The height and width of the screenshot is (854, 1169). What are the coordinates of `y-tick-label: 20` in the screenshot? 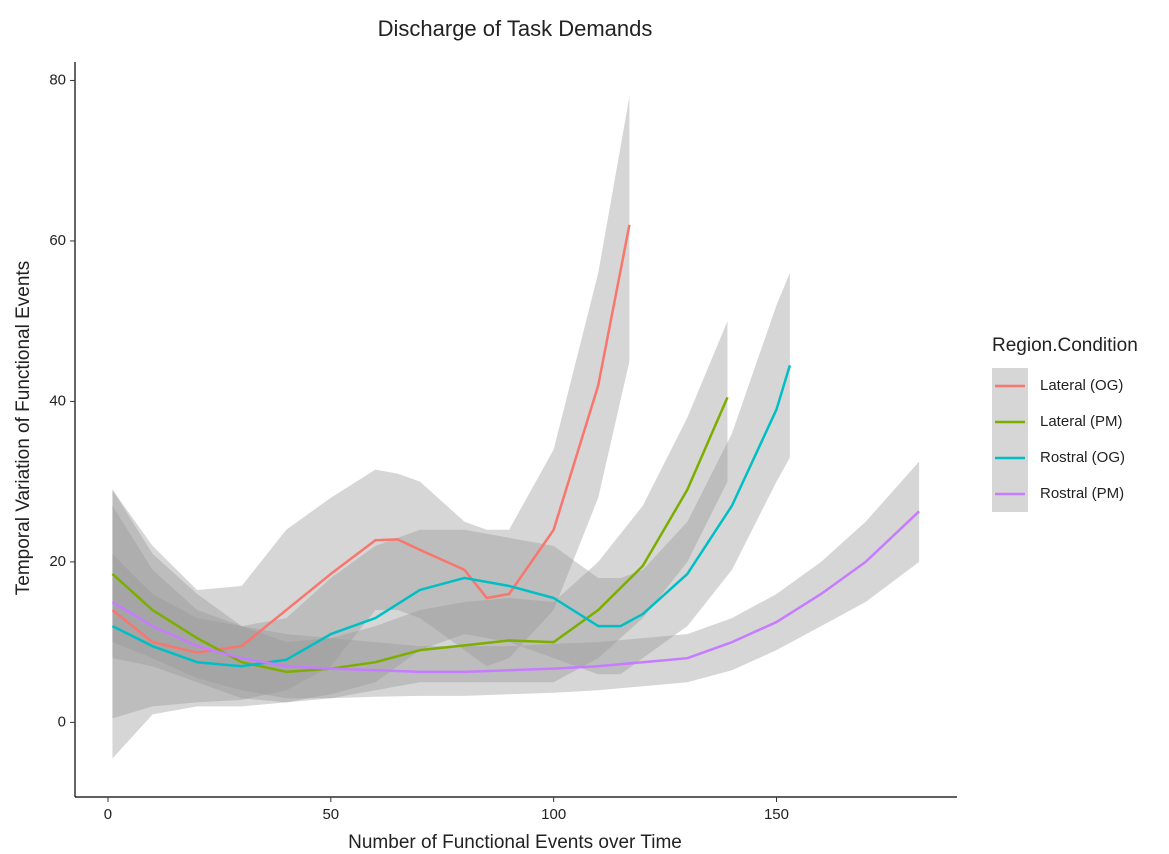 It's located at (57, 561).